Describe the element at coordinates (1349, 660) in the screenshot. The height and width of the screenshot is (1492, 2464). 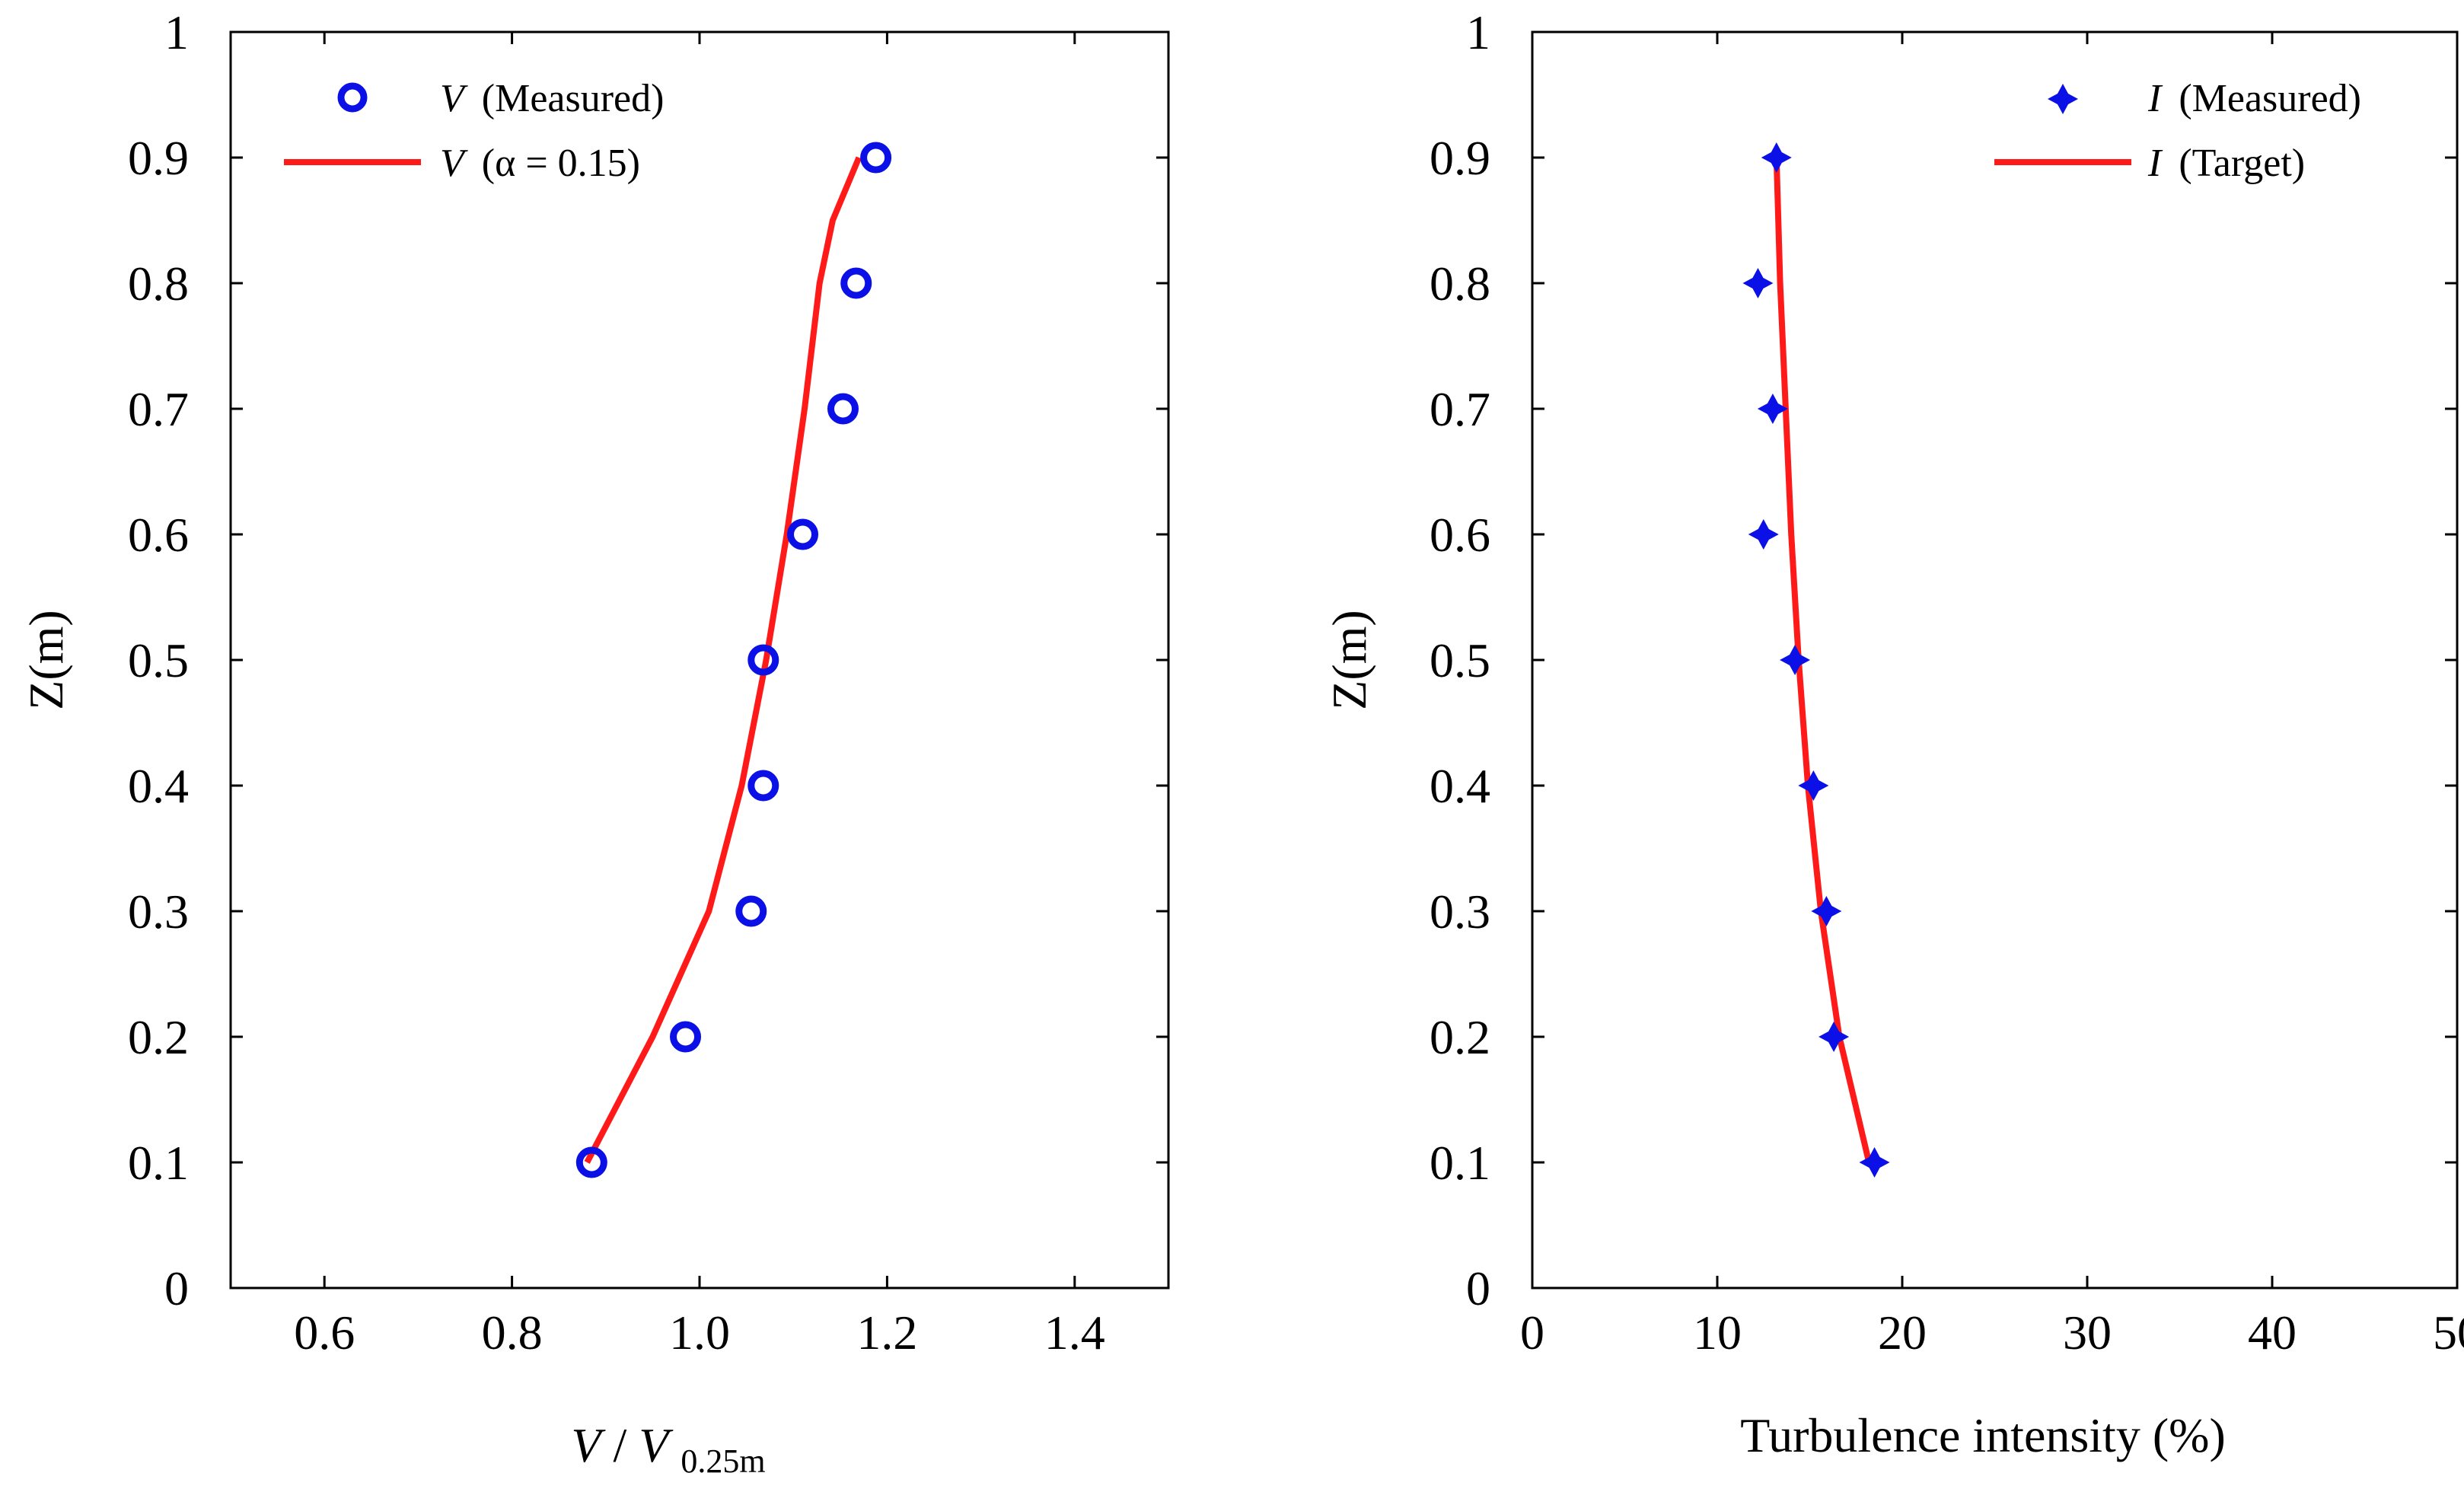
I see `right-y-axis-title: Z(m)` at that location.